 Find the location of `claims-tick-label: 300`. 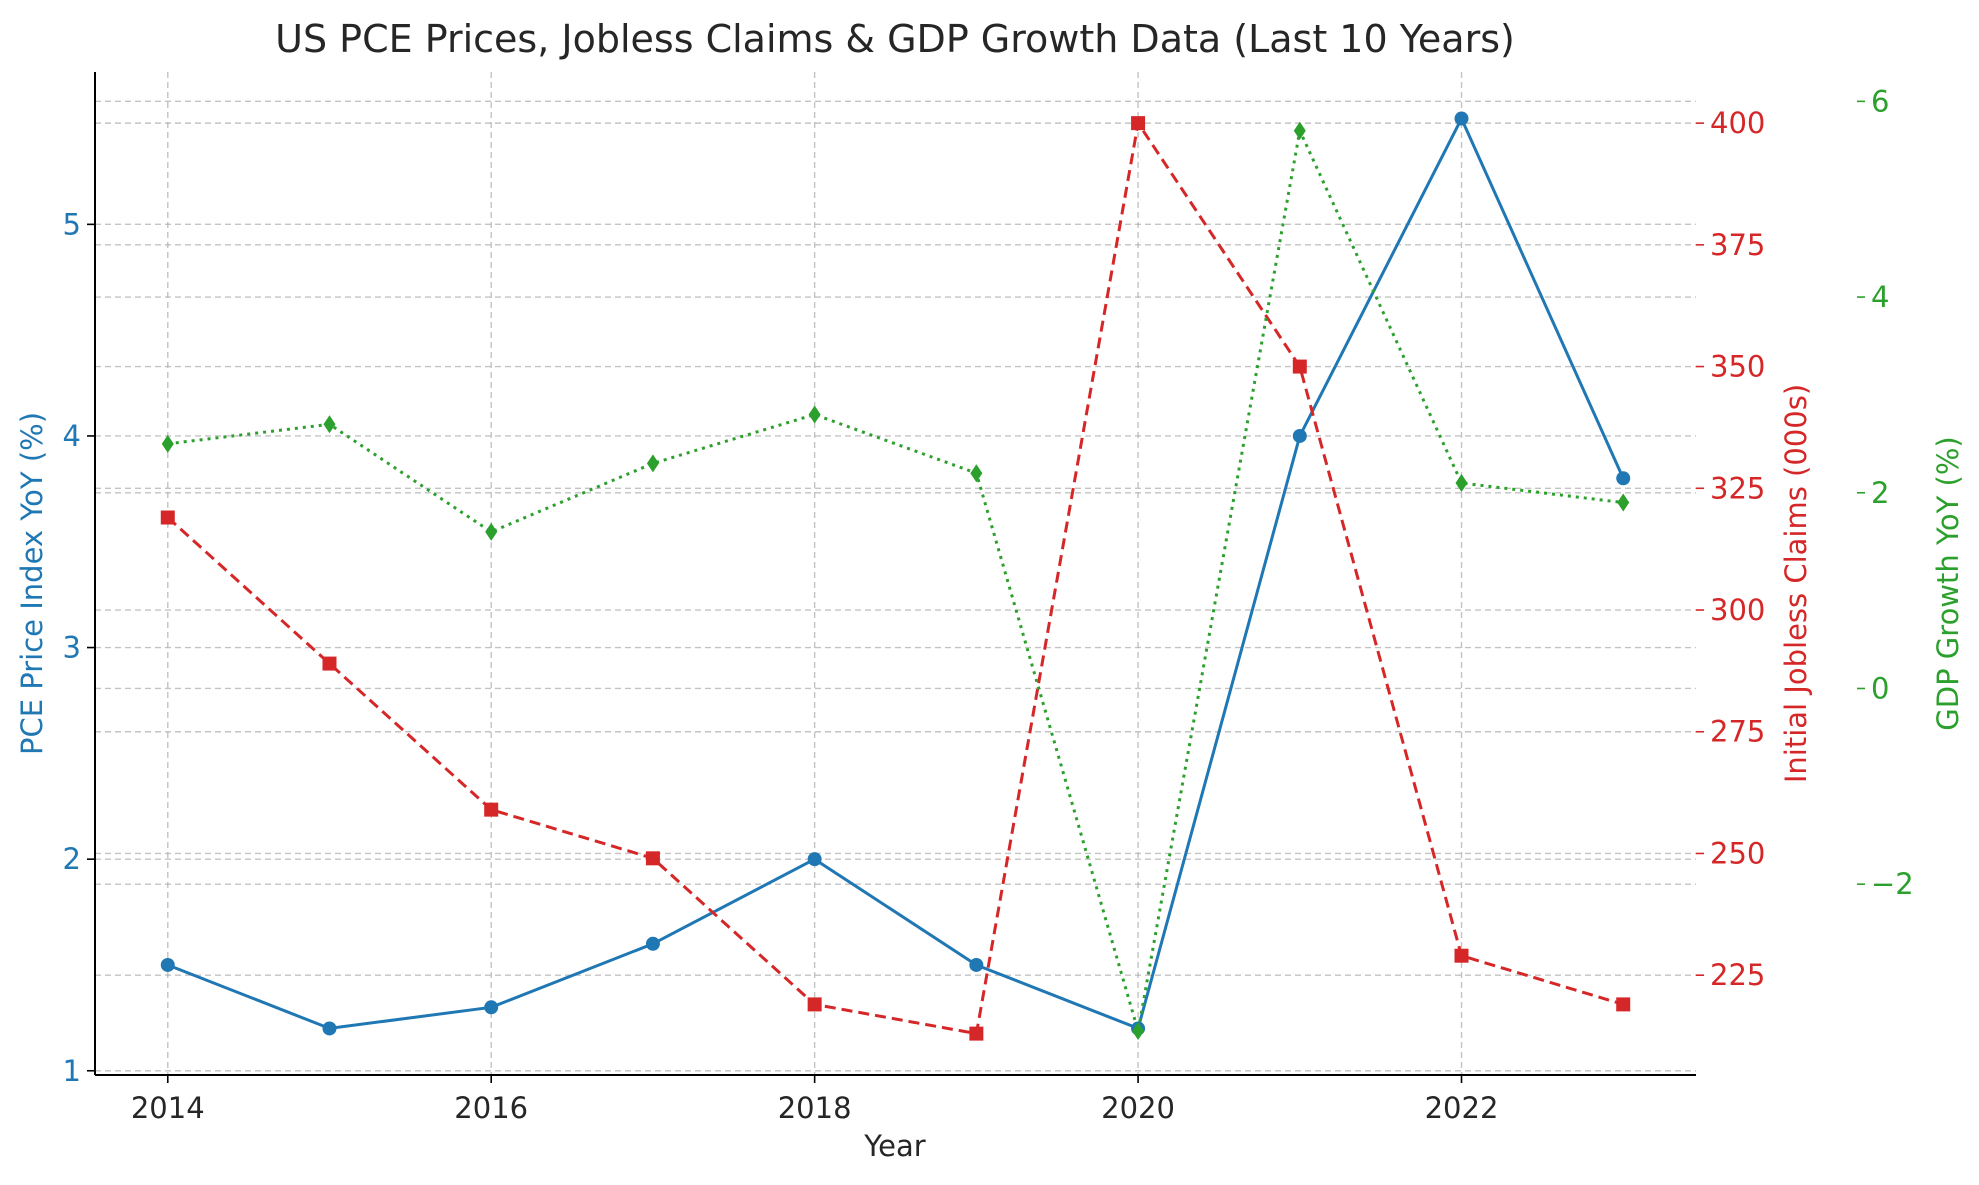

claims-tick-label: 300 is located at coordinates (1737, 610).